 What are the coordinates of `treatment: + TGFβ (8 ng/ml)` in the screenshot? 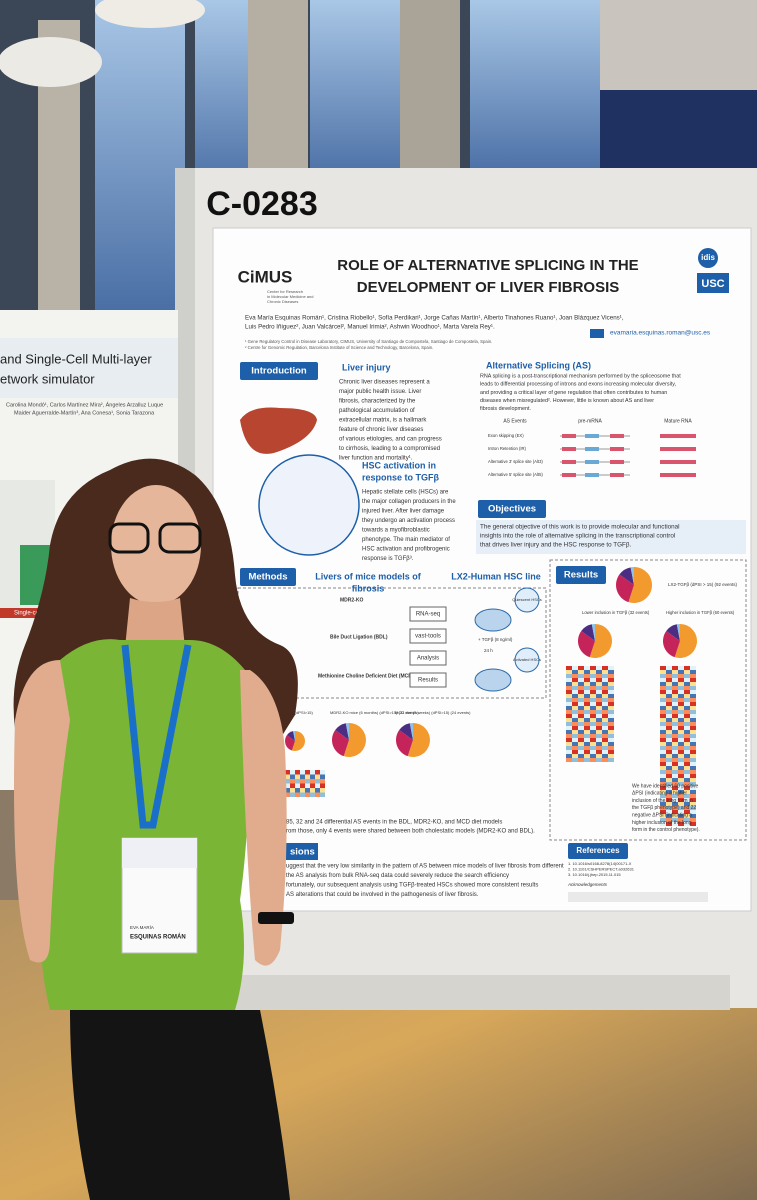 It's located at (495, 639).